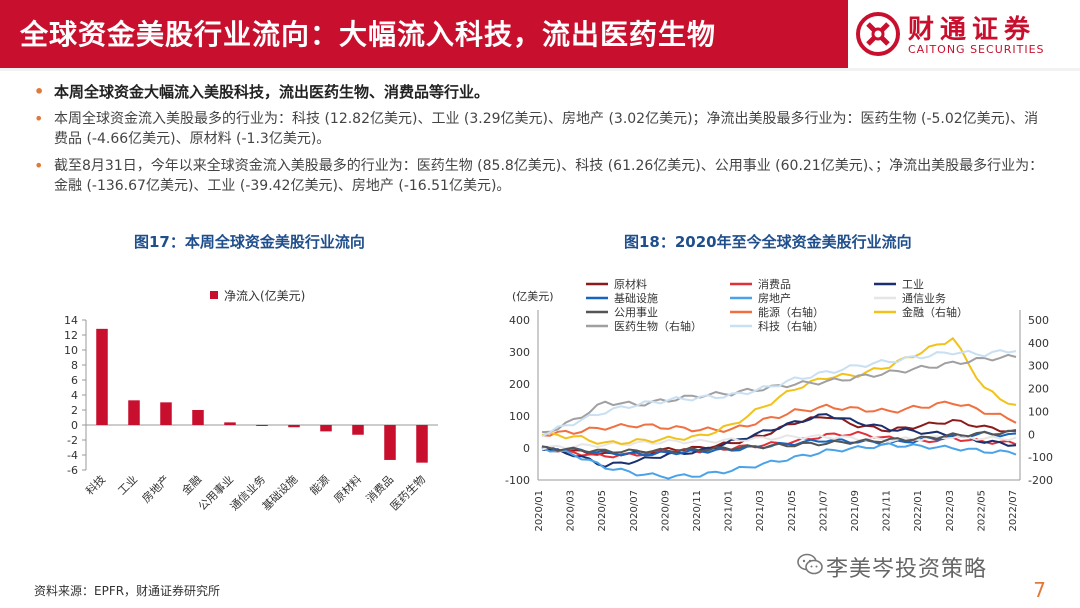 The width and height of the screenshot is (1080, 608). What do you see at coordinates (71, 320) in the screenshot?
I see `y-tick-label: 14` at bounding box center [71, 320].